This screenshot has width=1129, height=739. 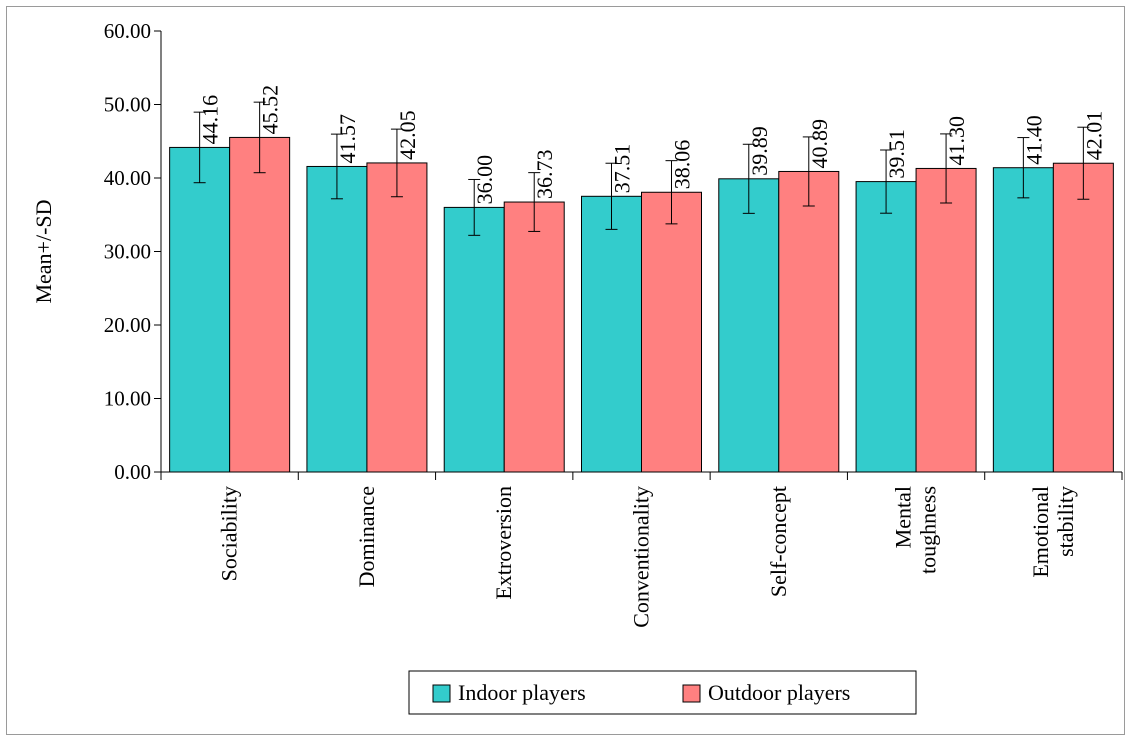 What do you see at coordinates (270, 110) in the screenshot?
I see `data-label: 45.52` at bounding box center [270, 110].